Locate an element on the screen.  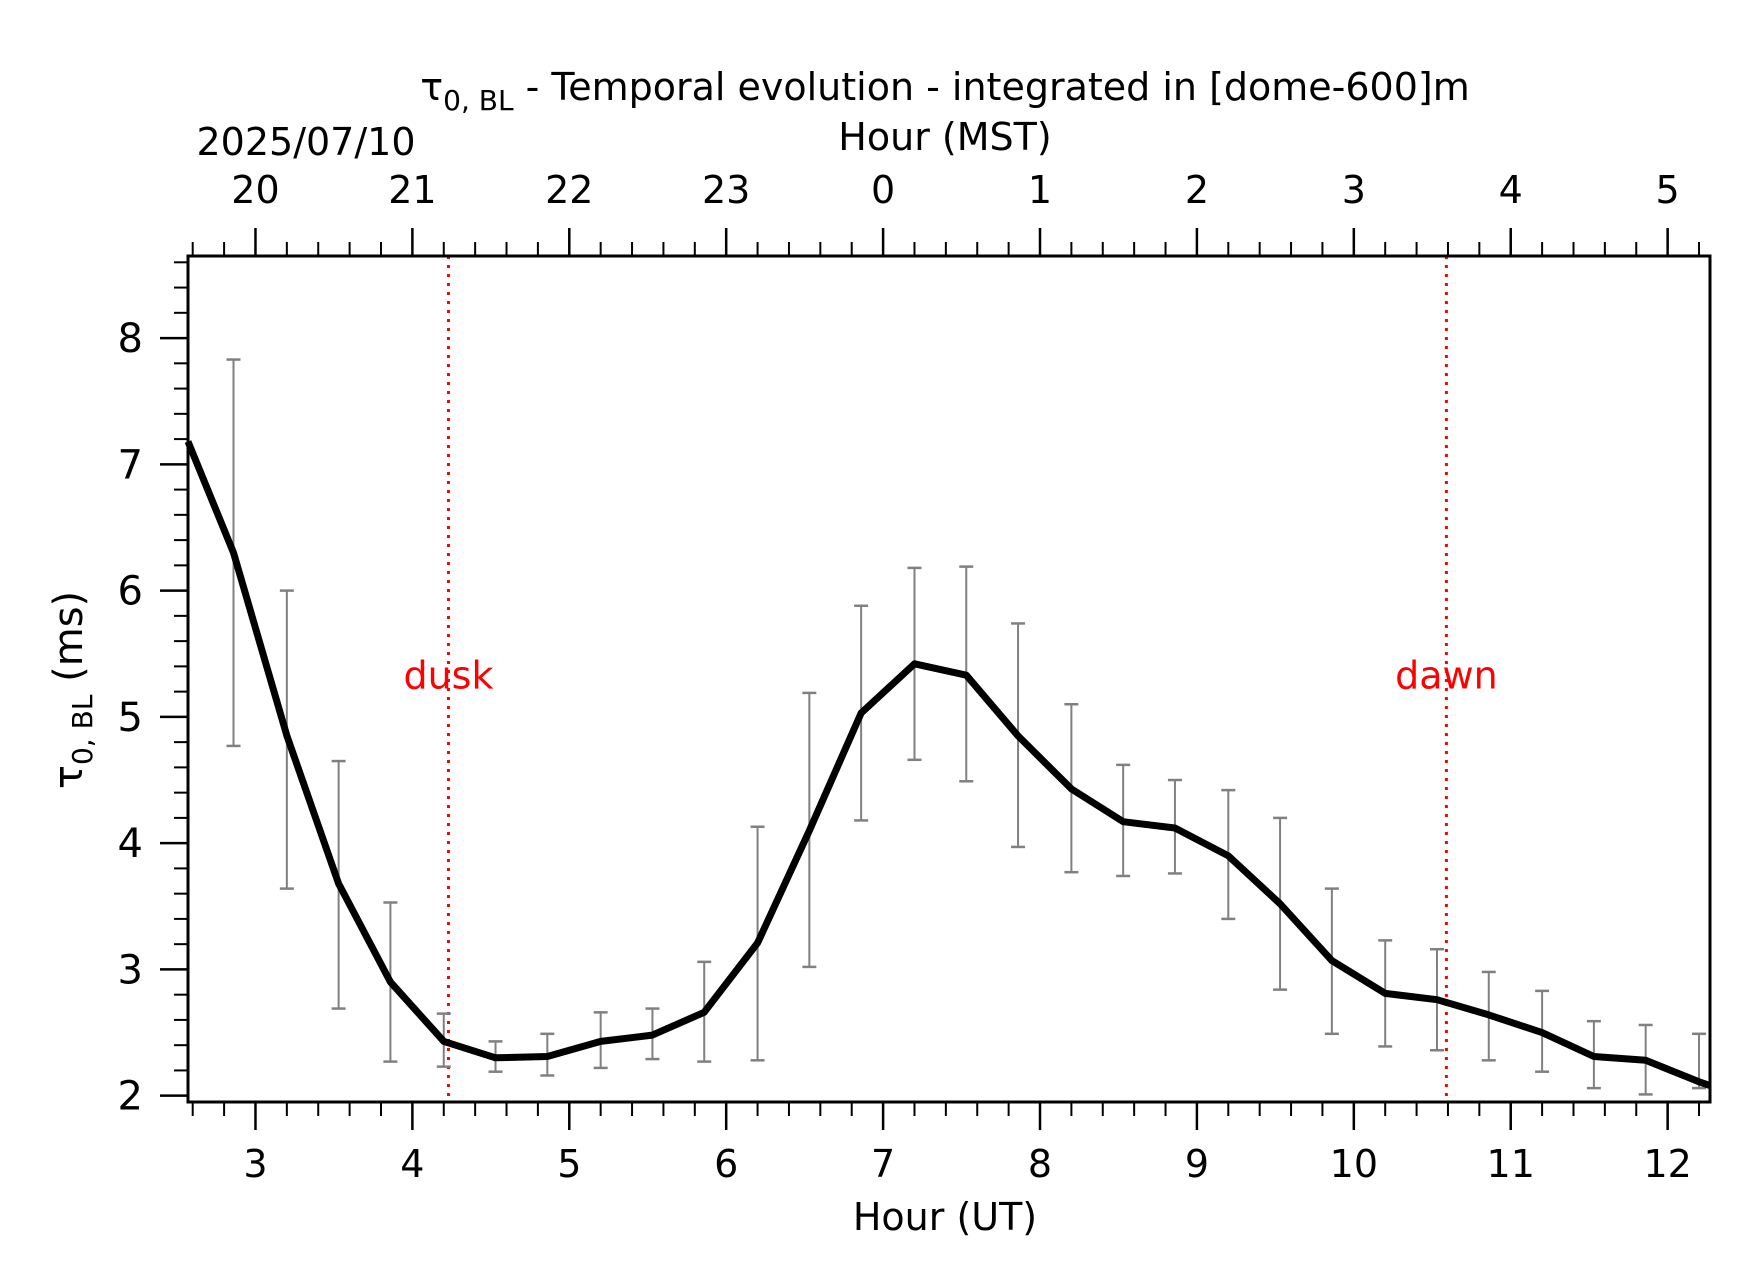
top-tick-label: 1 is located at coordinates (1040, 190).